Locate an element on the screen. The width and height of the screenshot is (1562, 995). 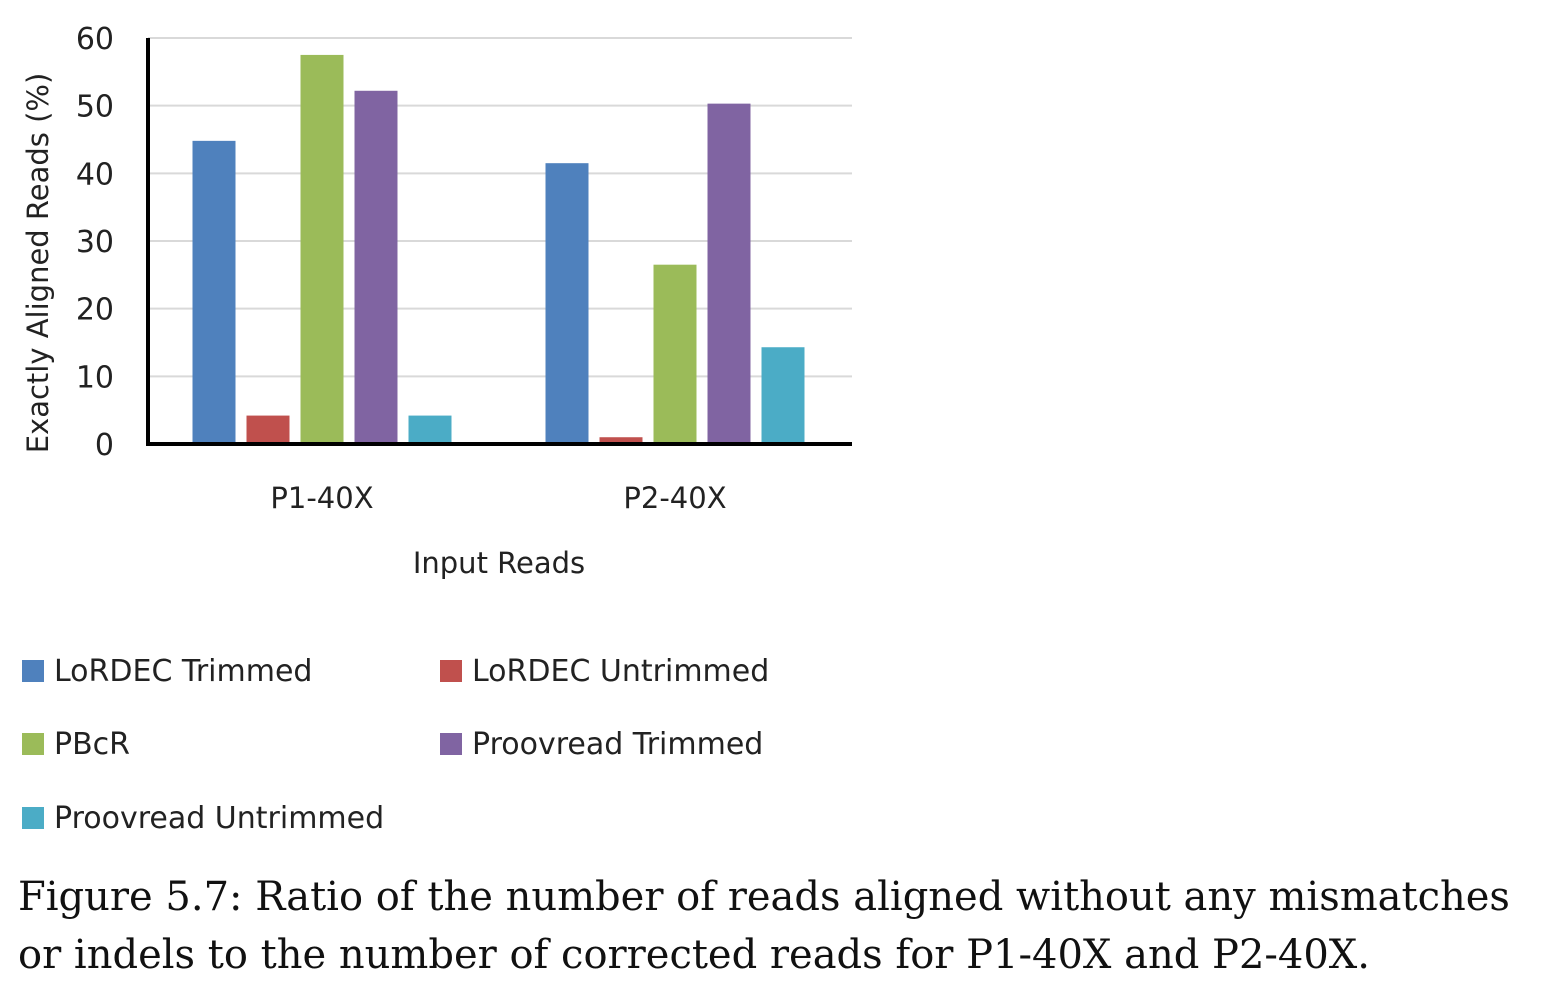
legend-label: Proovread Trimmed is located at coordinates (618, 744).